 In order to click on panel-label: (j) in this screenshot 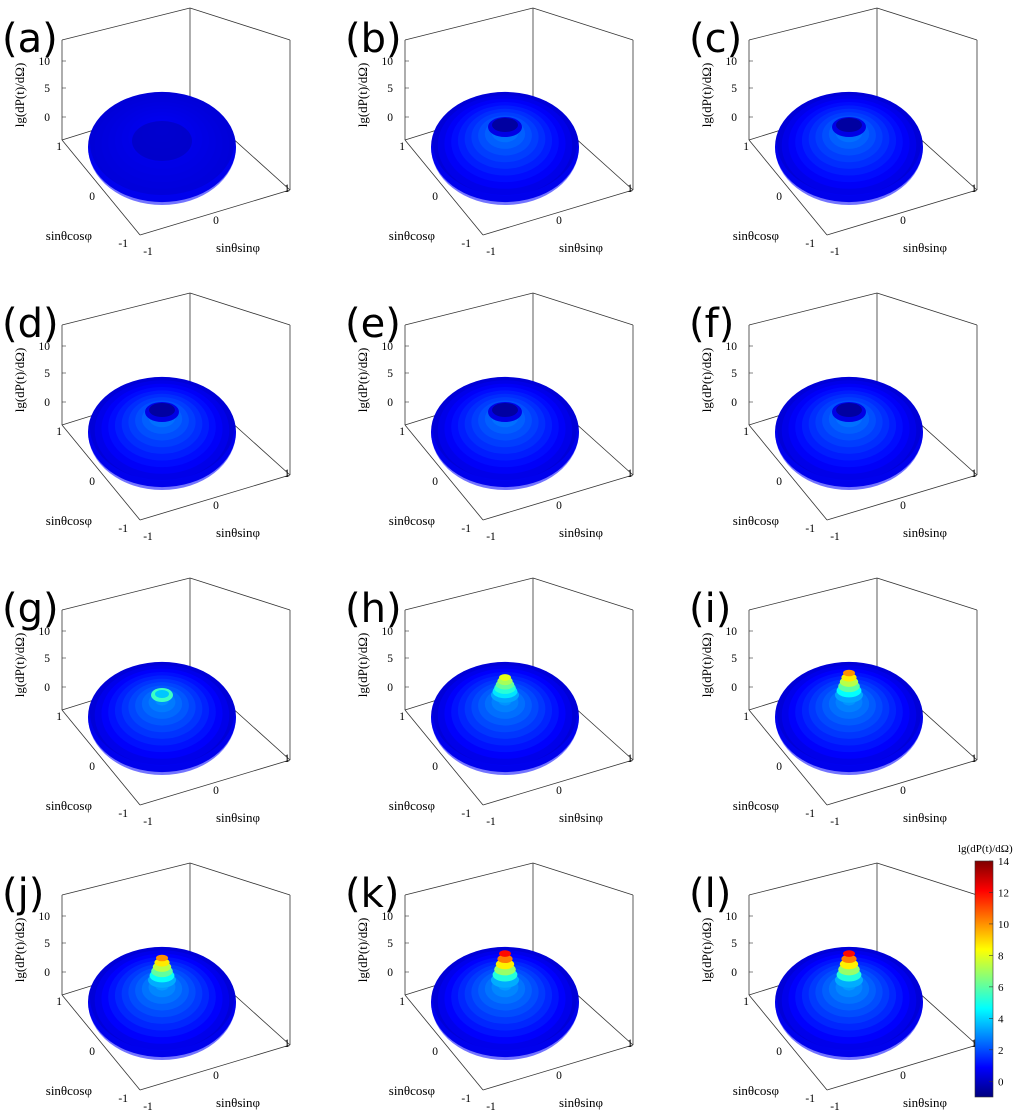, I will do `click(23, 894)`.